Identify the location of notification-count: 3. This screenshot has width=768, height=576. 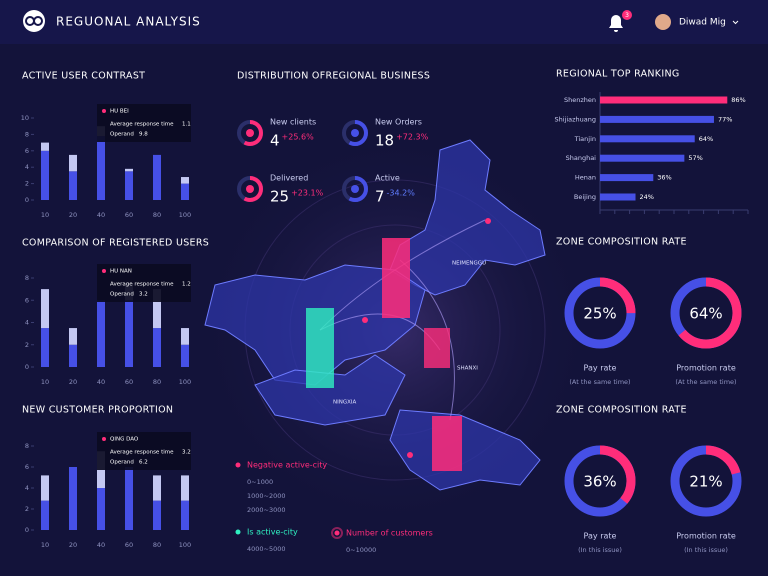
(627, 15).